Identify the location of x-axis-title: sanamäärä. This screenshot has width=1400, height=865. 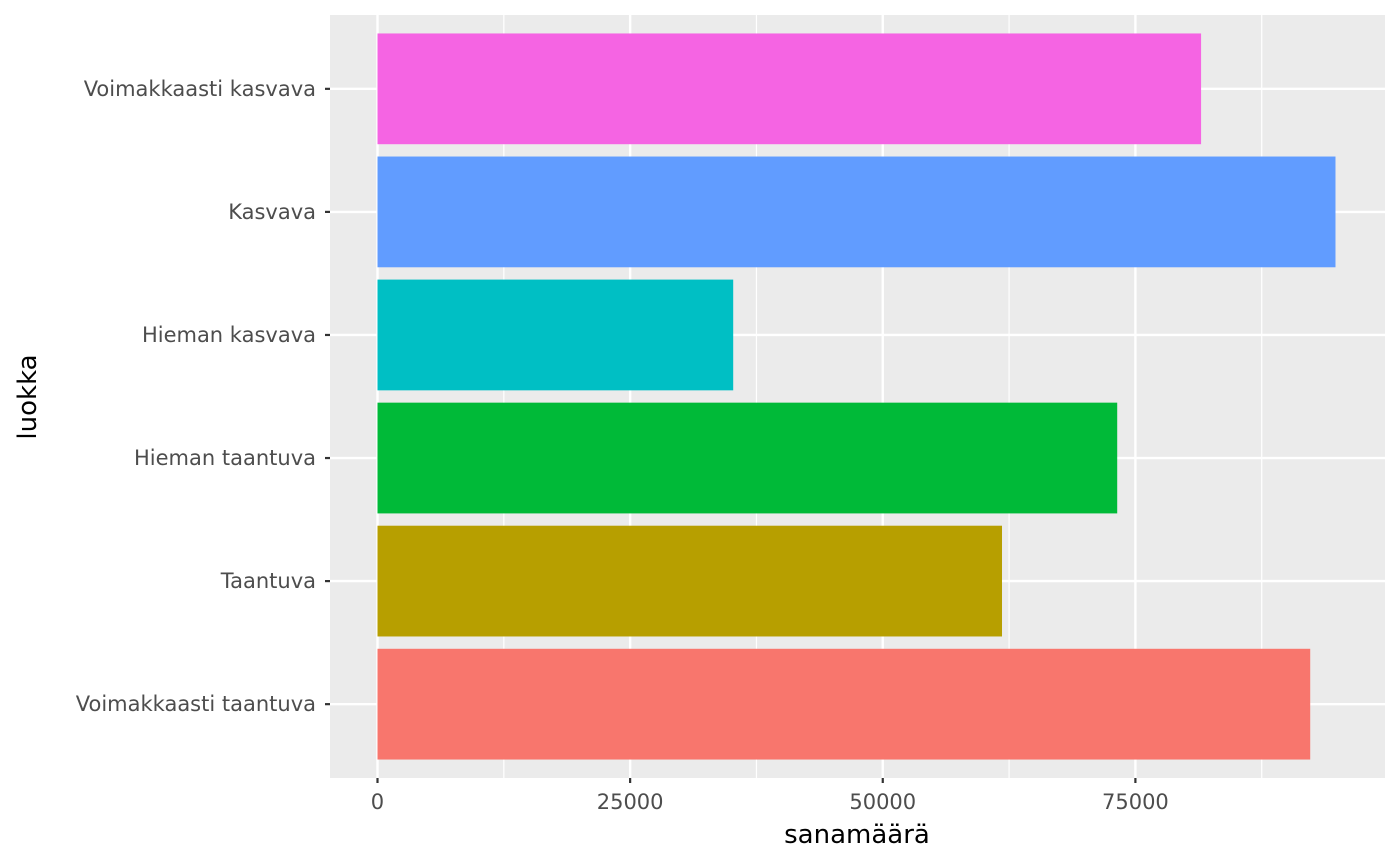
(857, 835).